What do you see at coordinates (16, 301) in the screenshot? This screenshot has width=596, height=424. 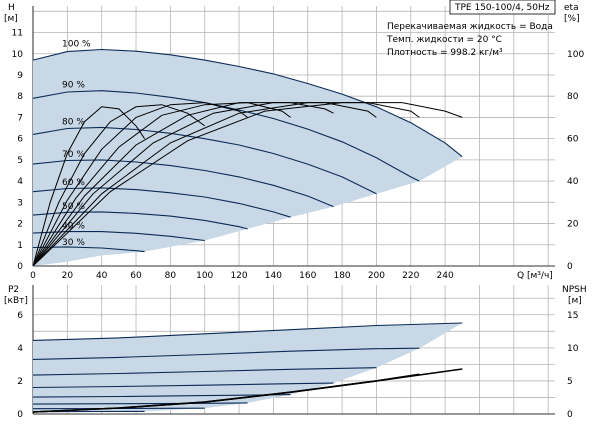 I see `p-axis-unit: [кВт]` at bounding box center [16, 301].